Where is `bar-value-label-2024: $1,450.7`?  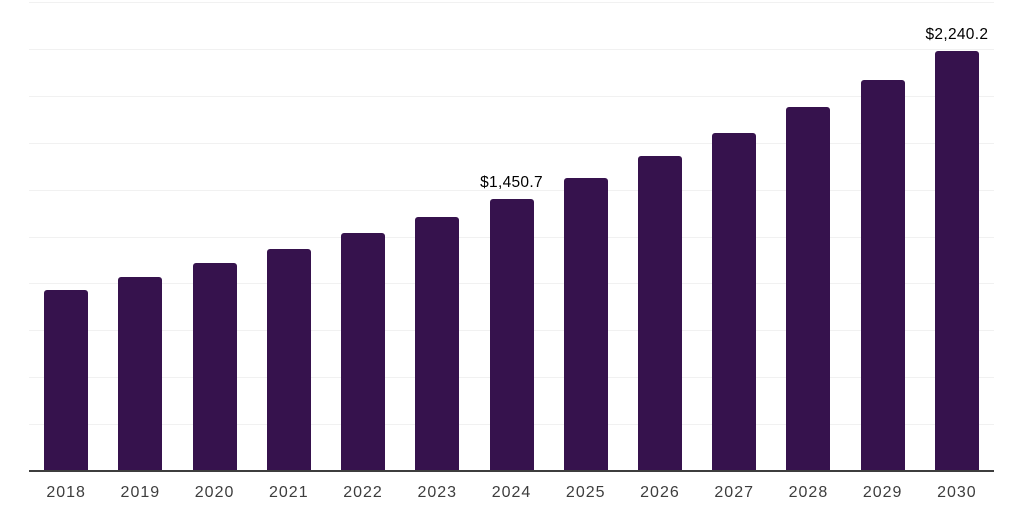 bar-value-label-2024: $1,450.7 is located at coordinates (511, 182).